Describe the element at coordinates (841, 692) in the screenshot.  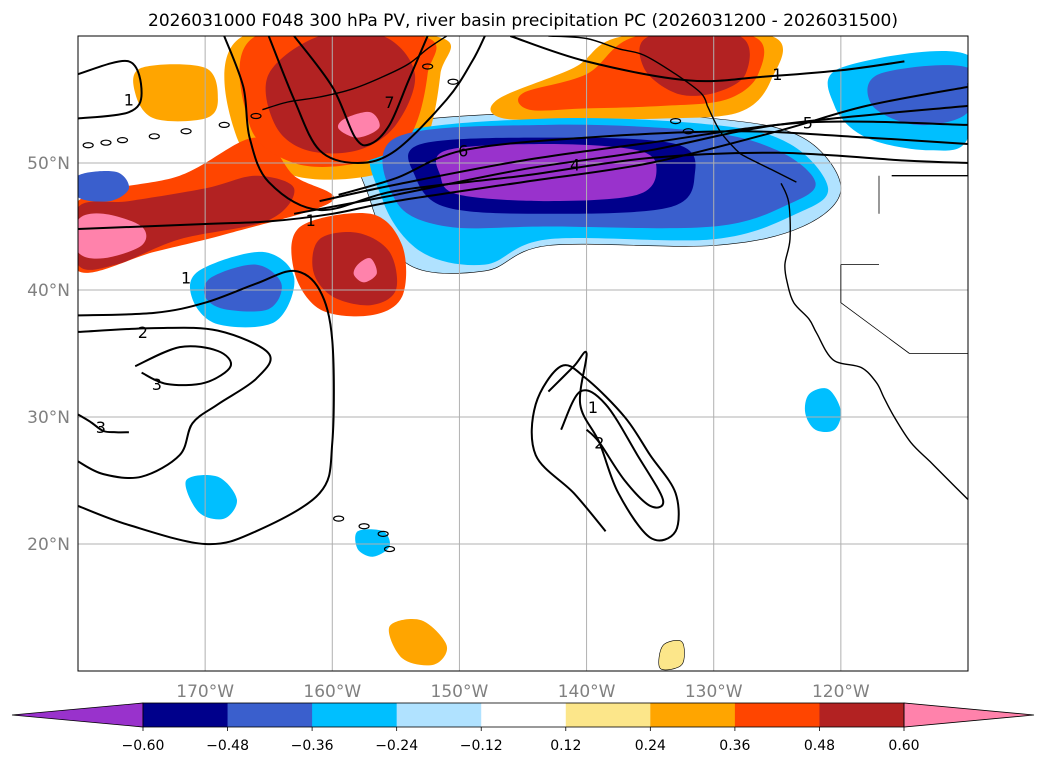
I see `lon-tick-label: 120°W` at that location.